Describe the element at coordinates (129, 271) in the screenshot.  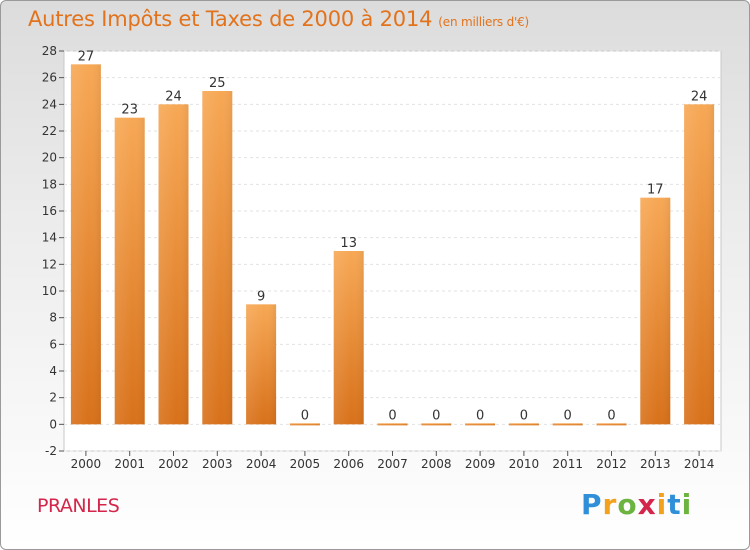
I see `bar-shade-2001` at that location.